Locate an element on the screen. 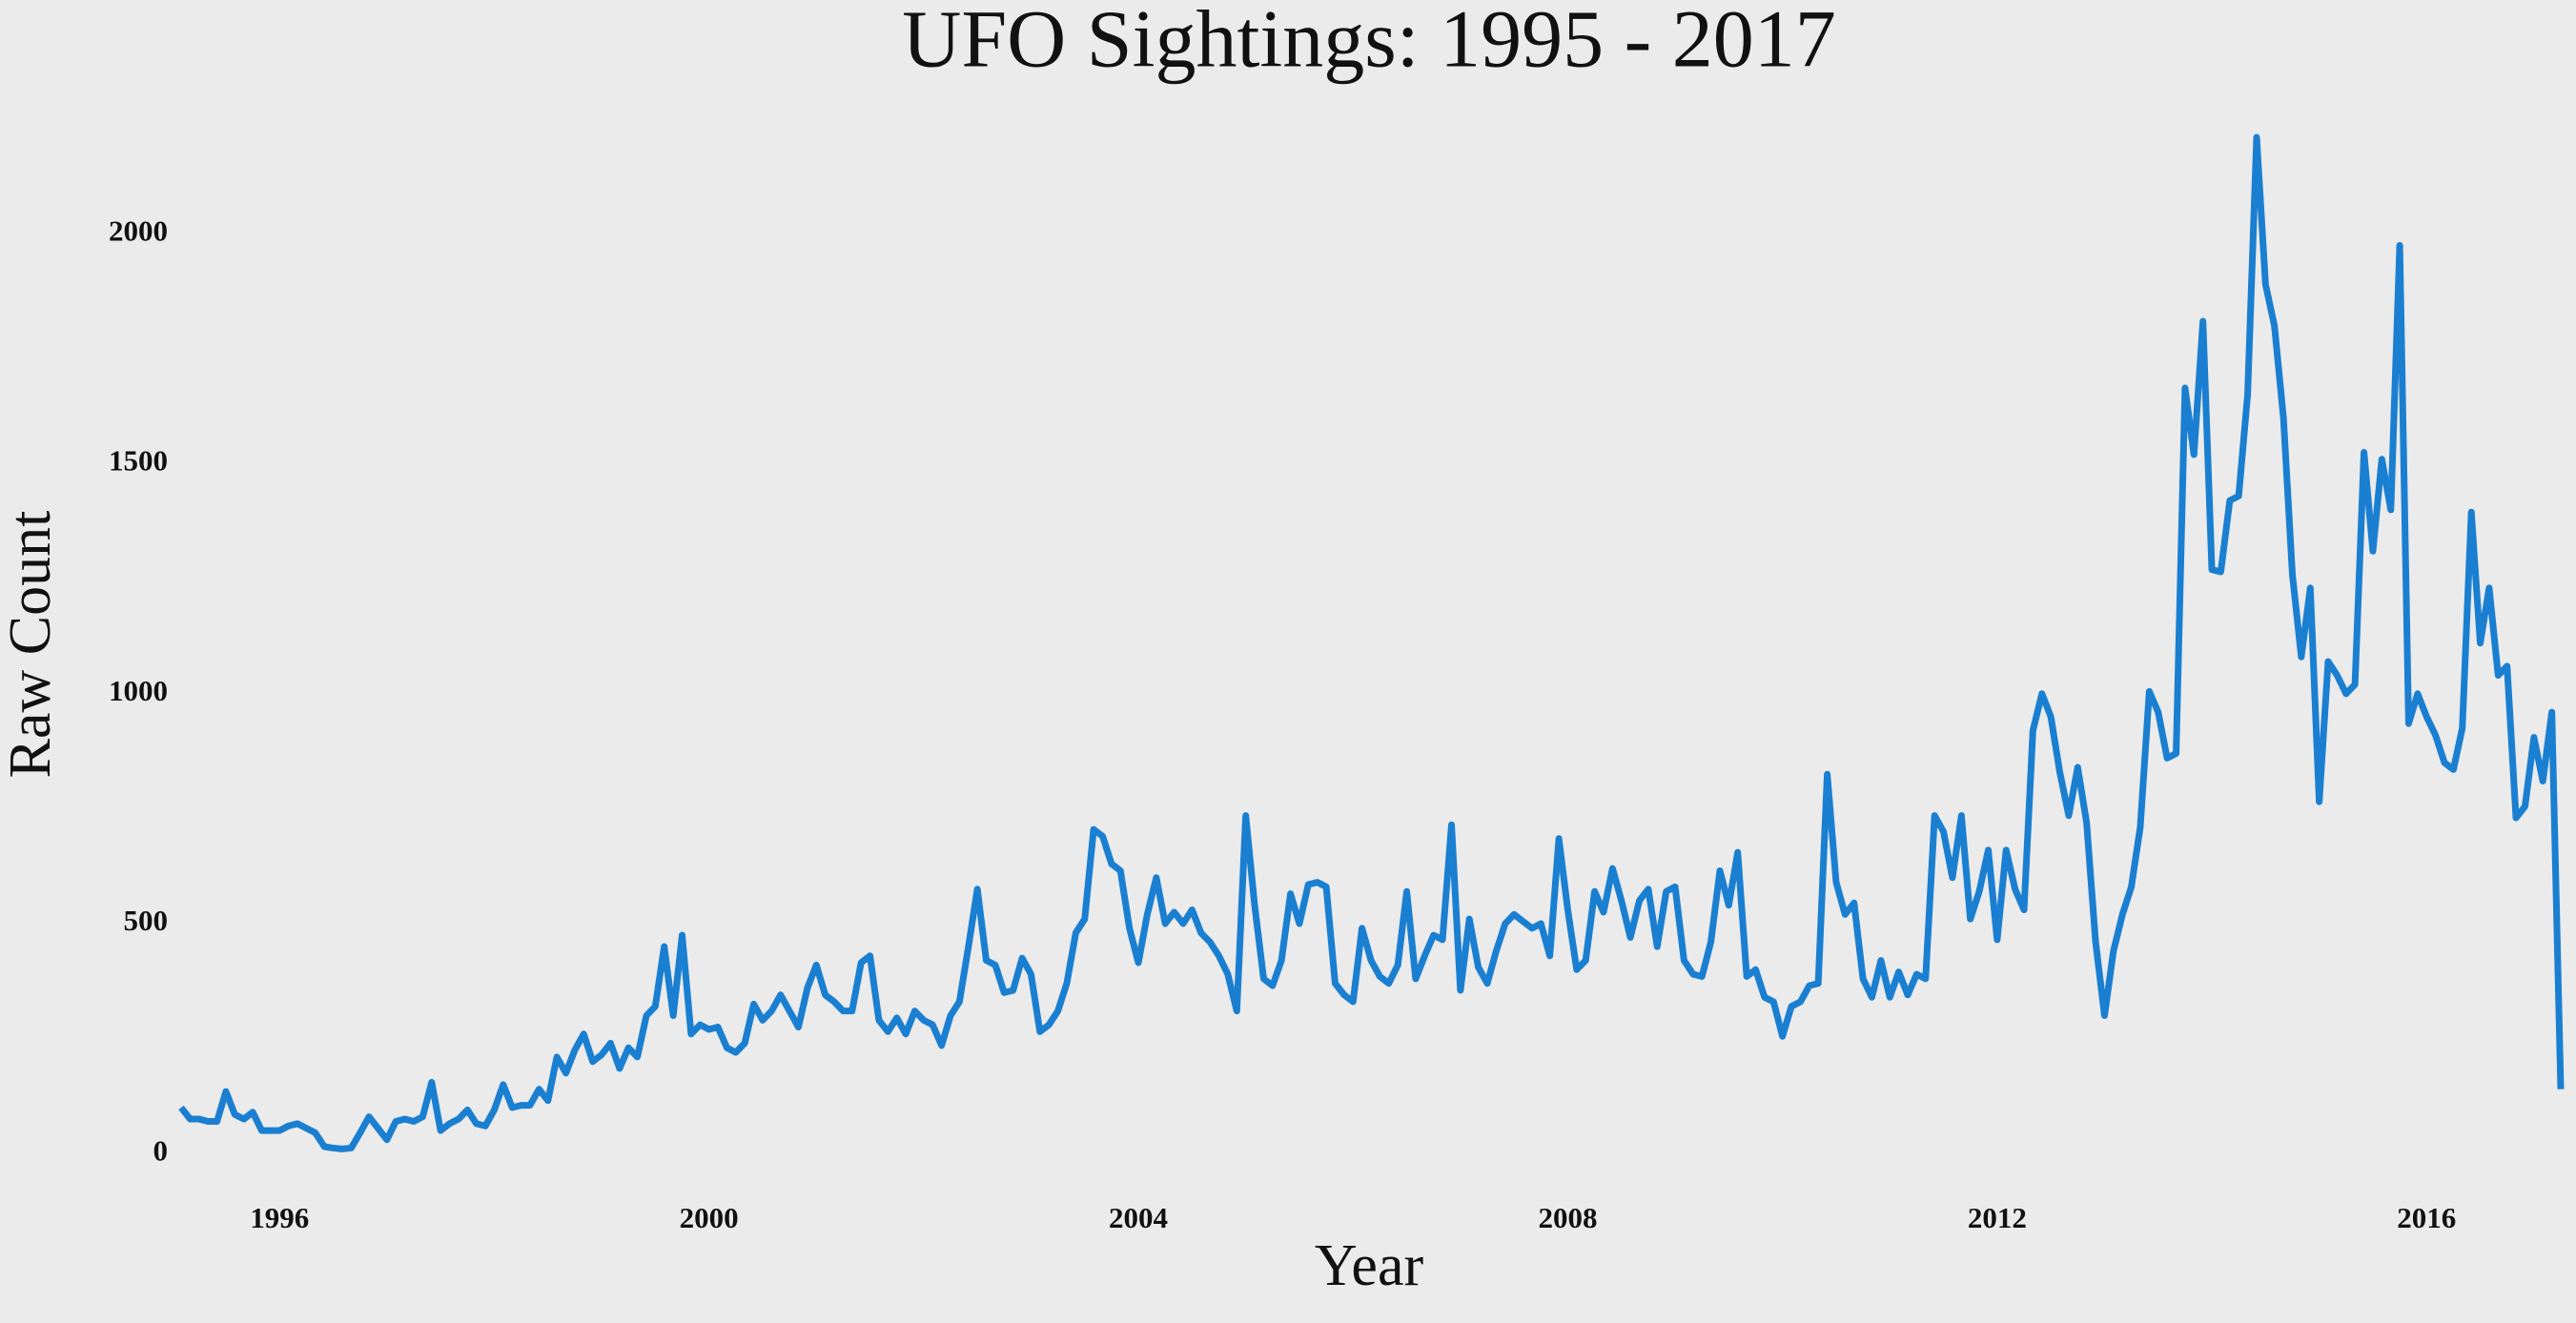 The image size is (2576, 1323). y-tick-label: 0 is located at coordinates (161, 1150).